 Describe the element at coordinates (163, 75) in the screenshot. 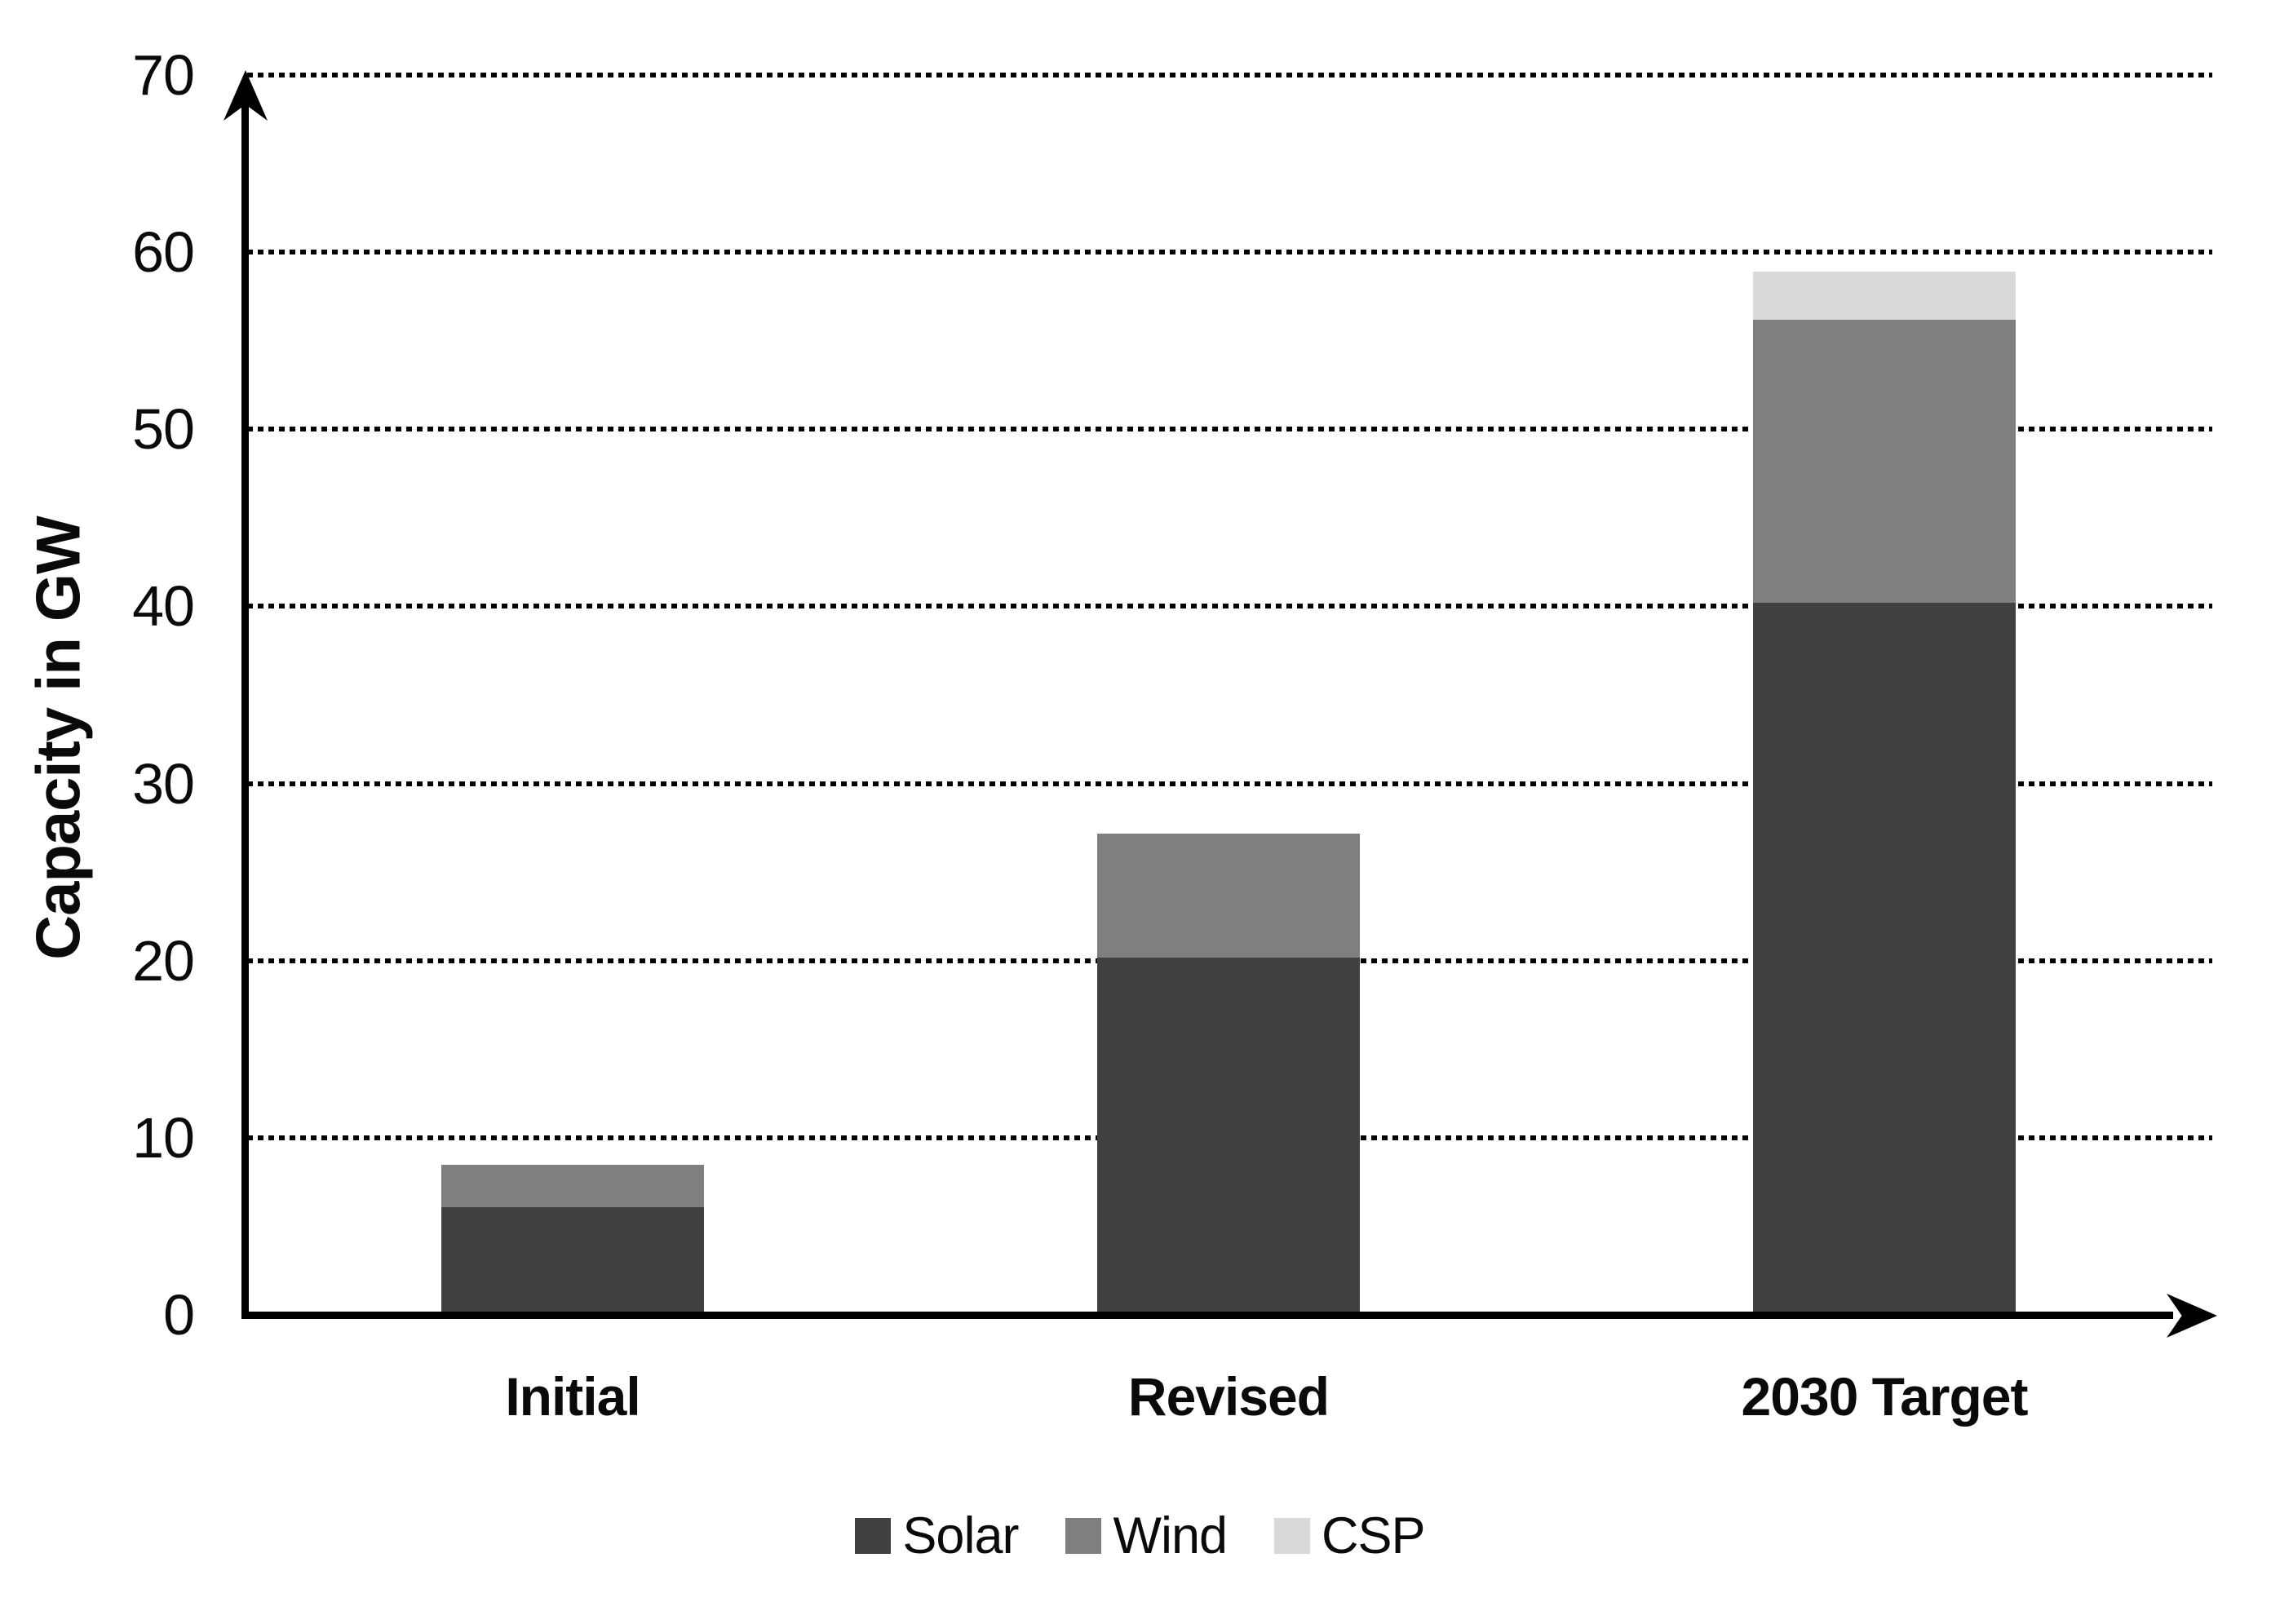

I see `y-tick-label-70: 70` at that location.